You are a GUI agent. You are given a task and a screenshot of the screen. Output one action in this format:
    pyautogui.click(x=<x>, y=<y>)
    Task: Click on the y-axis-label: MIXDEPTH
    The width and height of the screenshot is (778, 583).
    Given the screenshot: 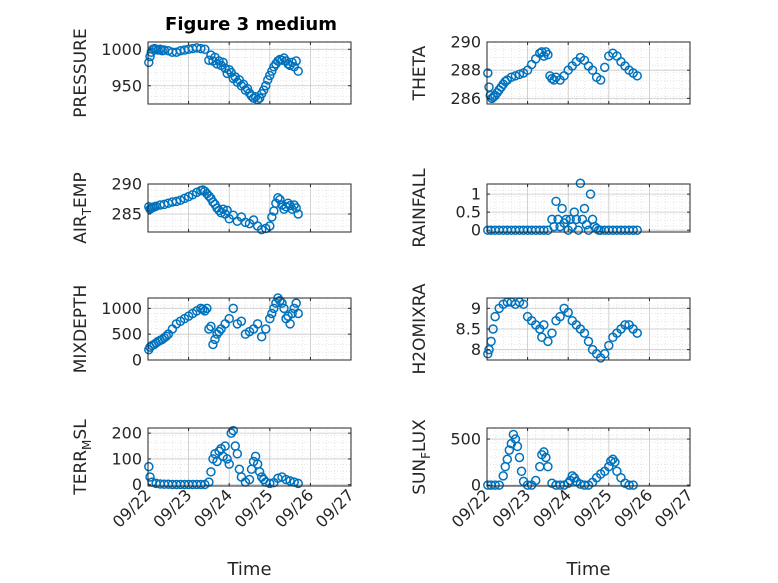 What is the action you would take?
    pyautogui.click(x=81, y=329)
    